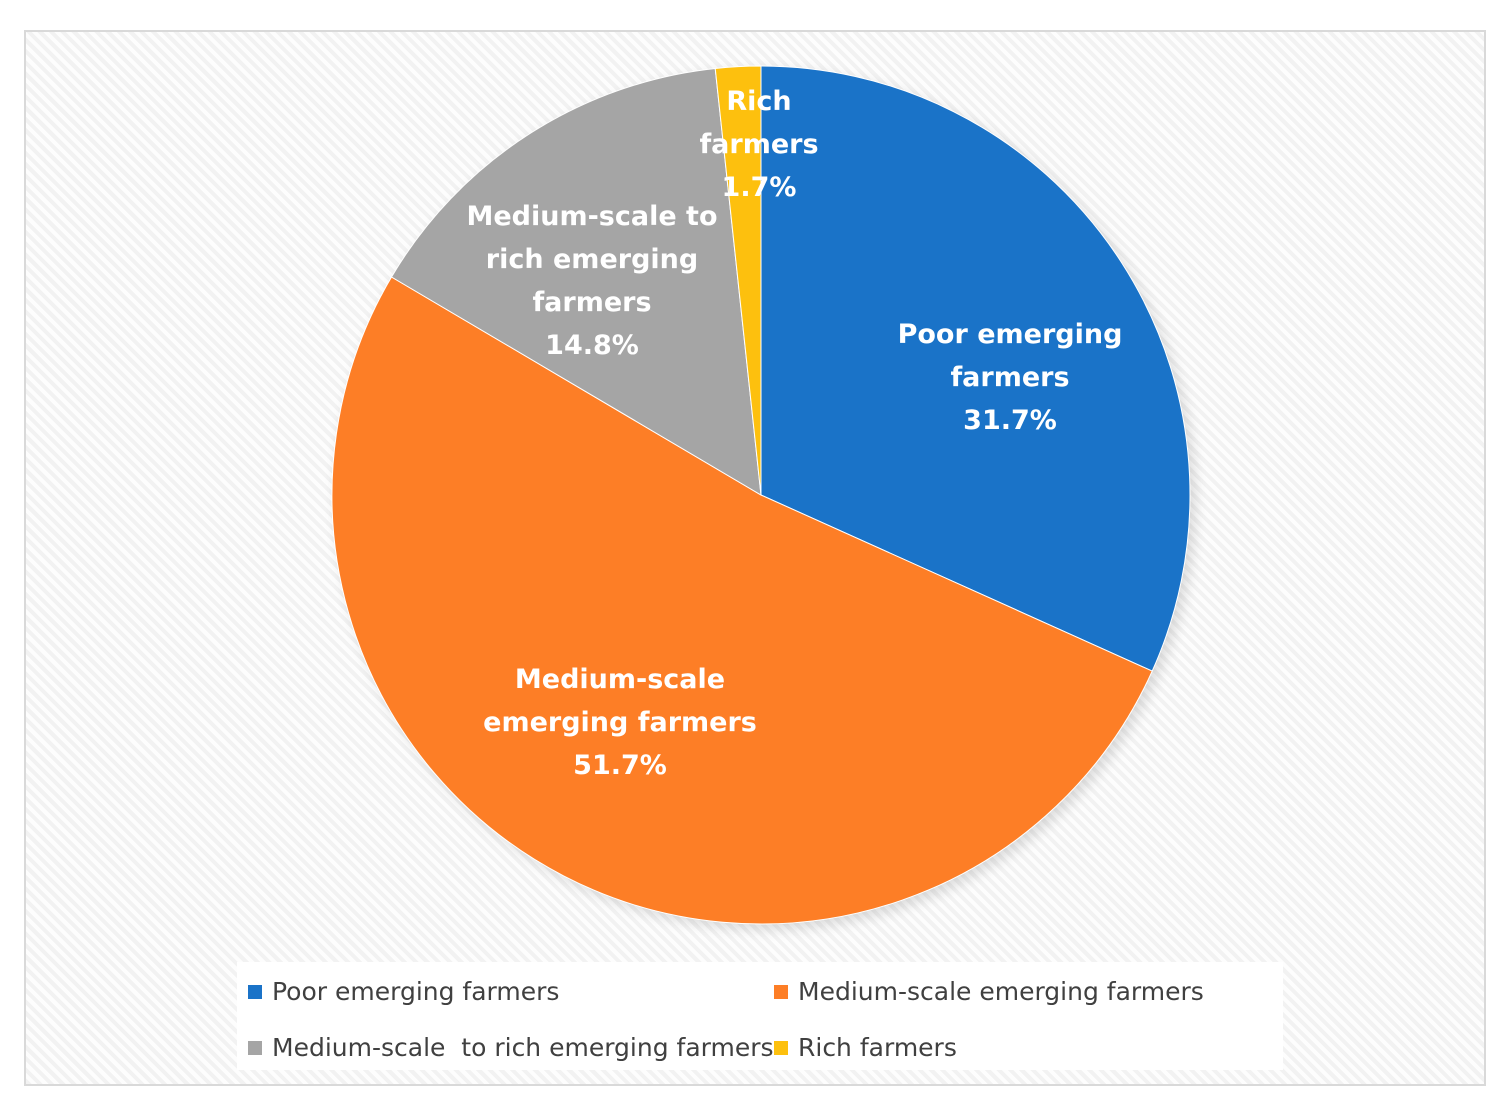 This screenshot has height=1108, width=1510. I want to click on data-label-3: Rich farmers 1.7%, so click(758, 144).